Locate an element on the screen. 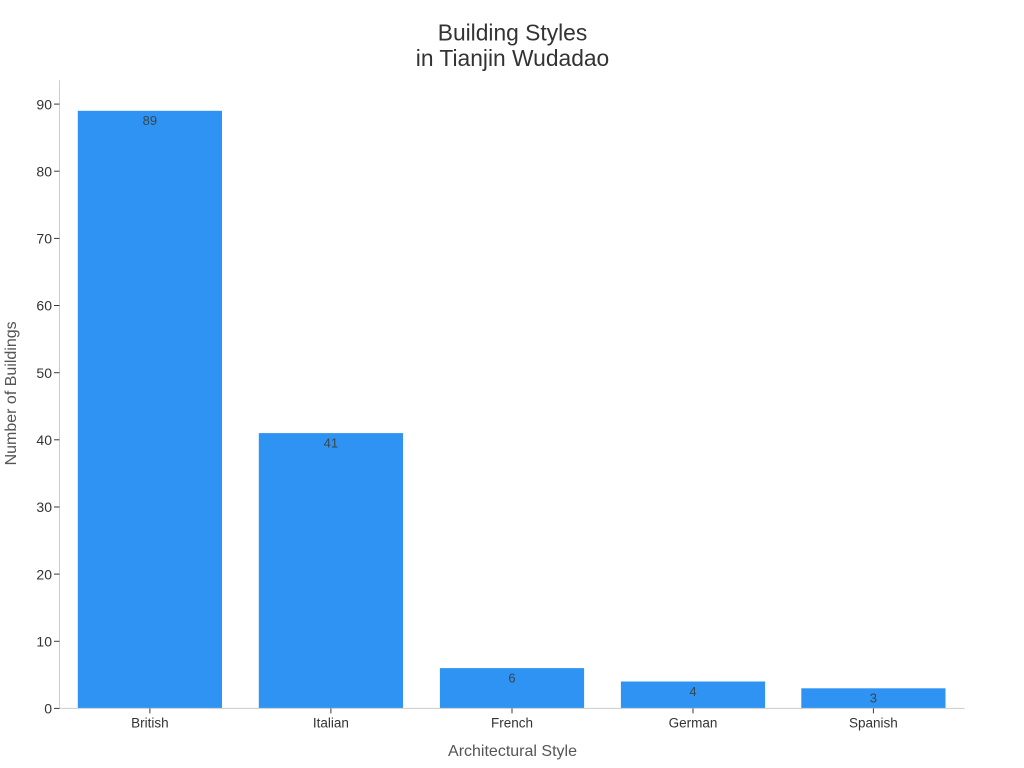 This screenshot has height=768, width=1024. svg-text: 70 is located at coordinates (44, 239).